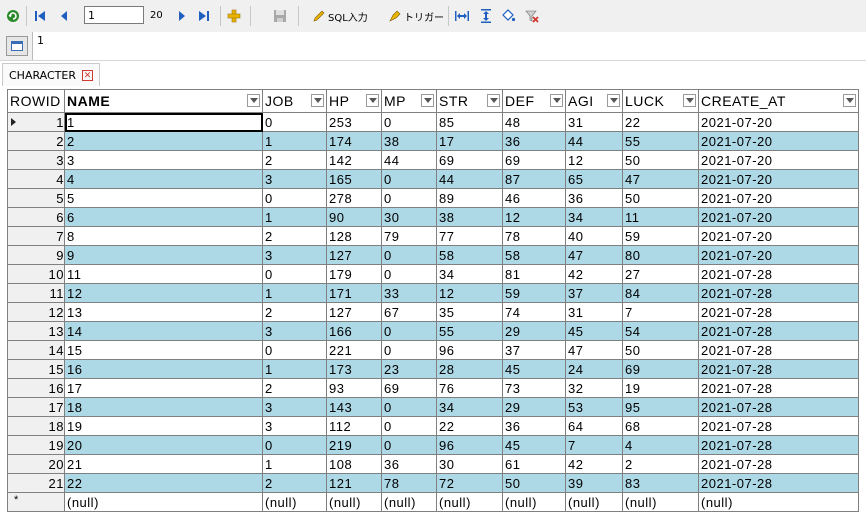  I want to click on cell-hp: 128, so click(354, 236).